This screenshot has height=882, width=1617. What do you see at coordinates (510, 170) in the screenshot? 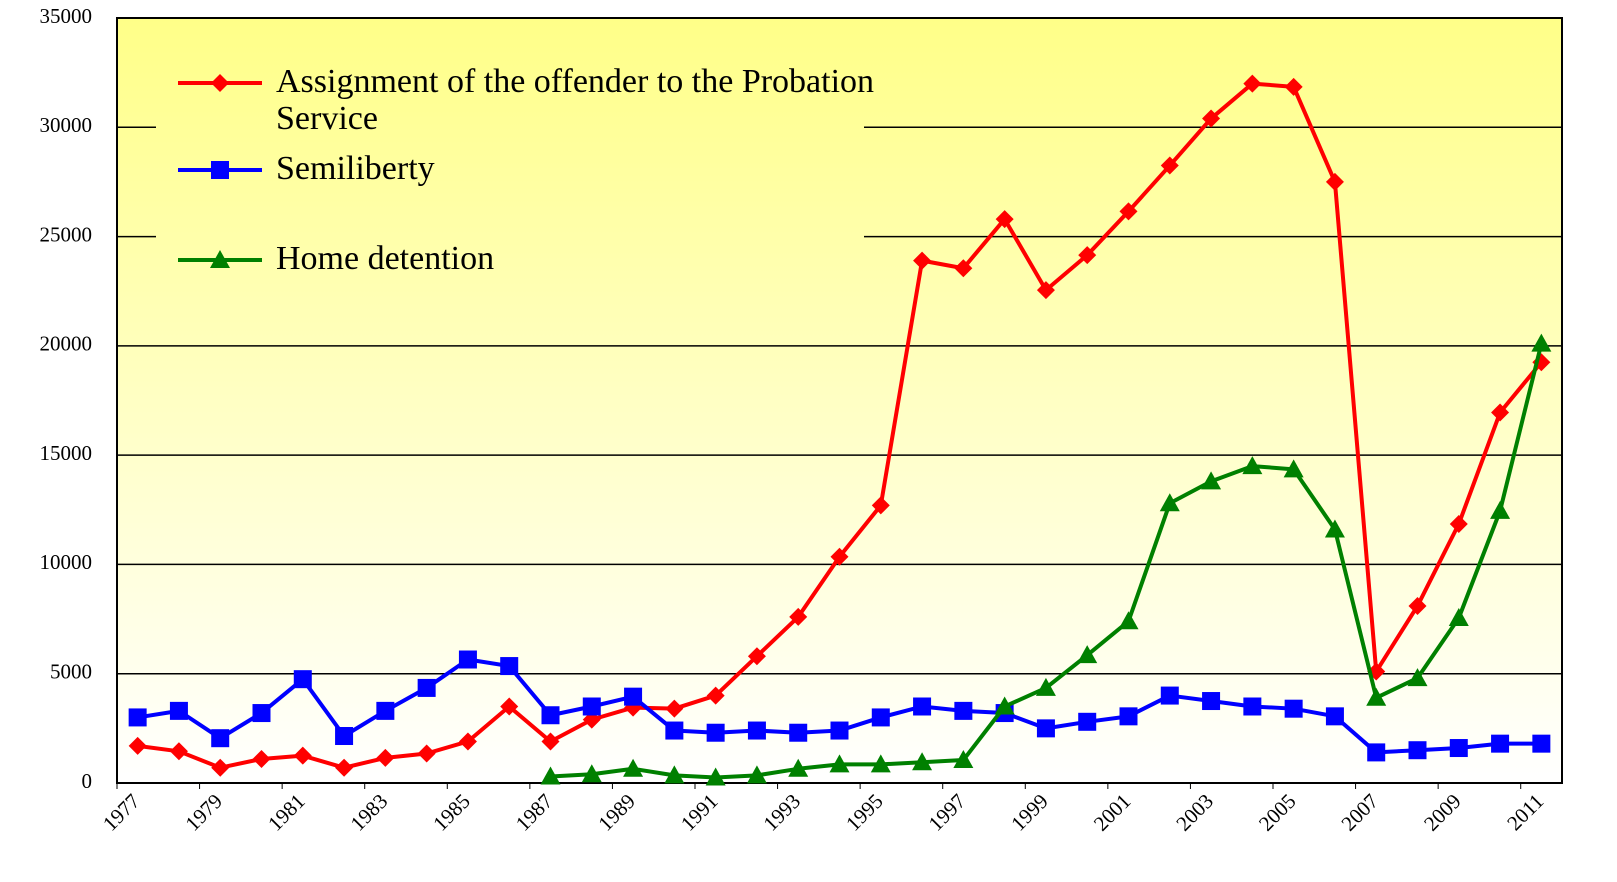
I see `legend-box` at bounding box center [510, 170].